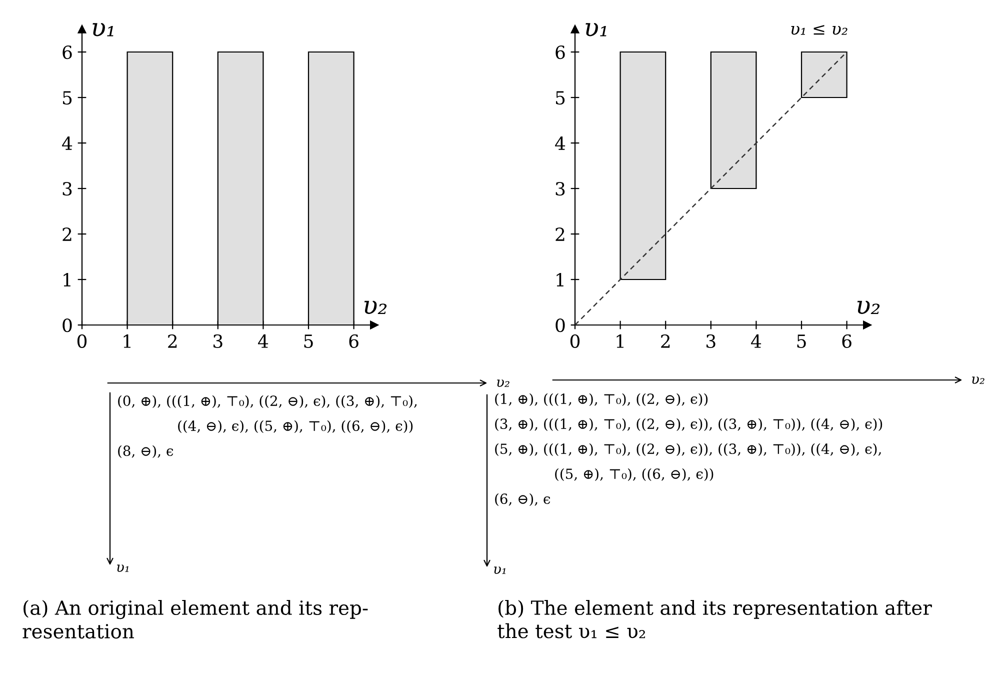 This screenshot has width=995, height=676. I want to click on annotation: υ₁ ≤ υ₂, so click(819, 29).